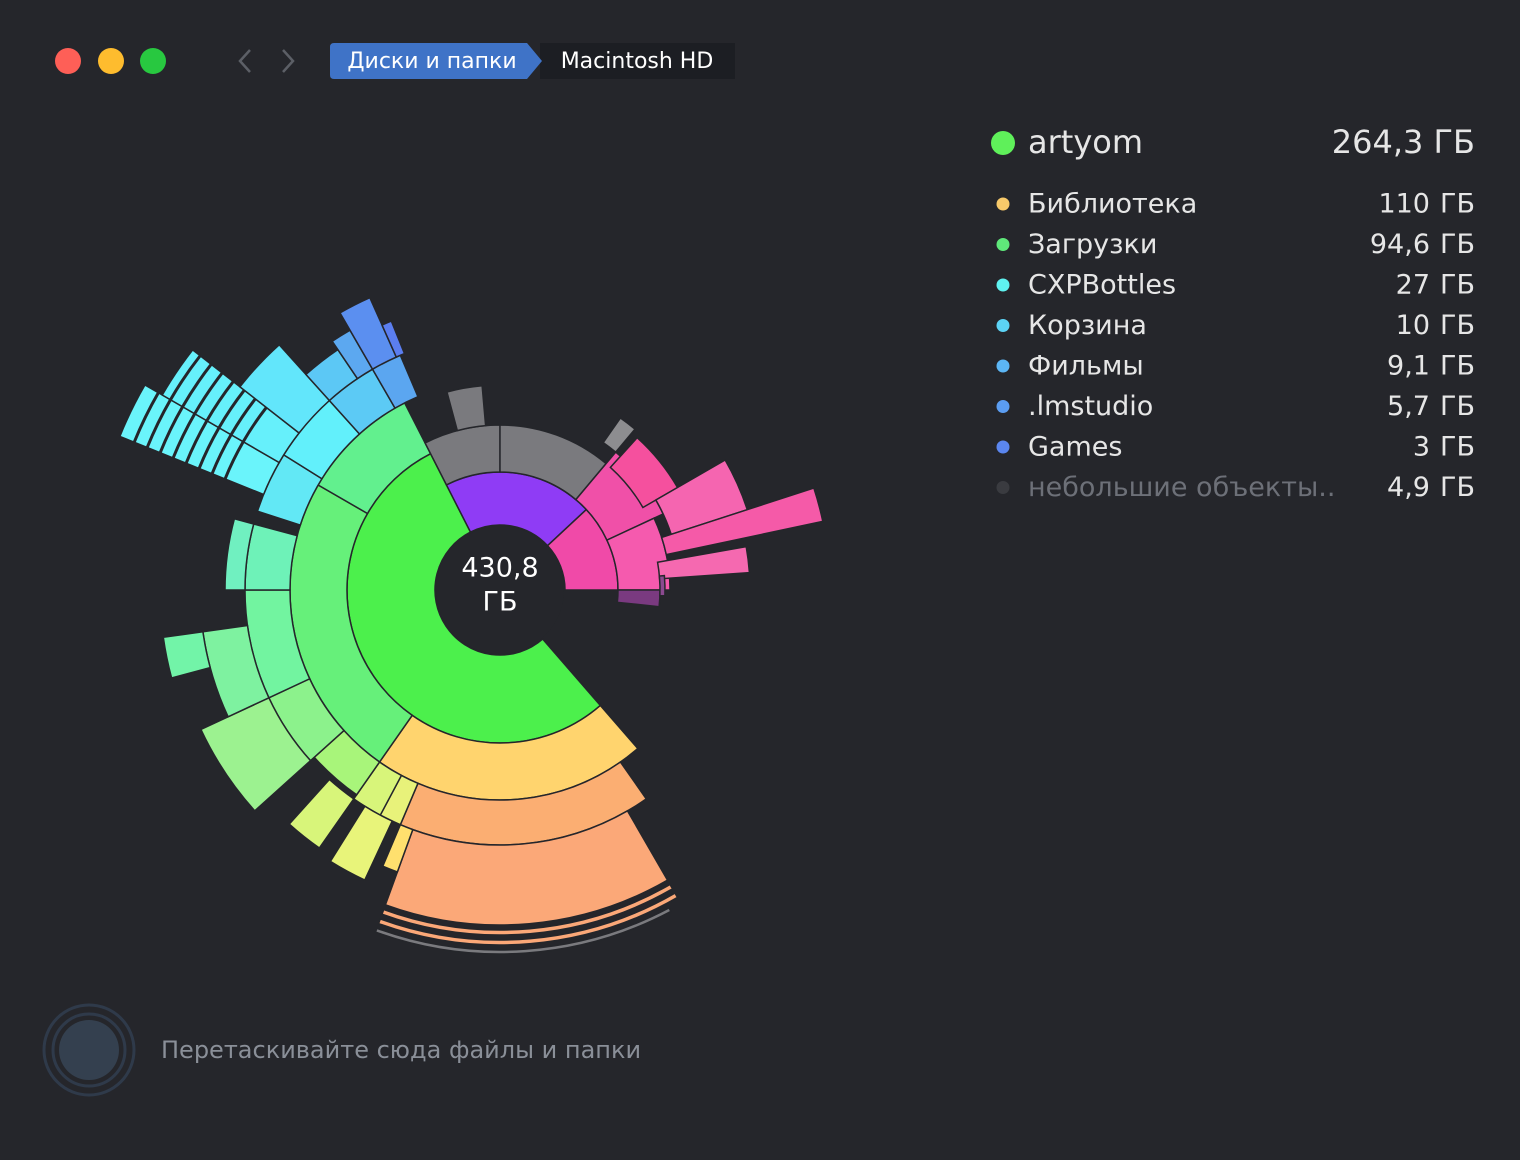 The image size is (1520, 1160). What do you see at coordinates (1087, 325) in the screenshot?
I see `item-name: Корзина` at bounding box center [1087, 325].